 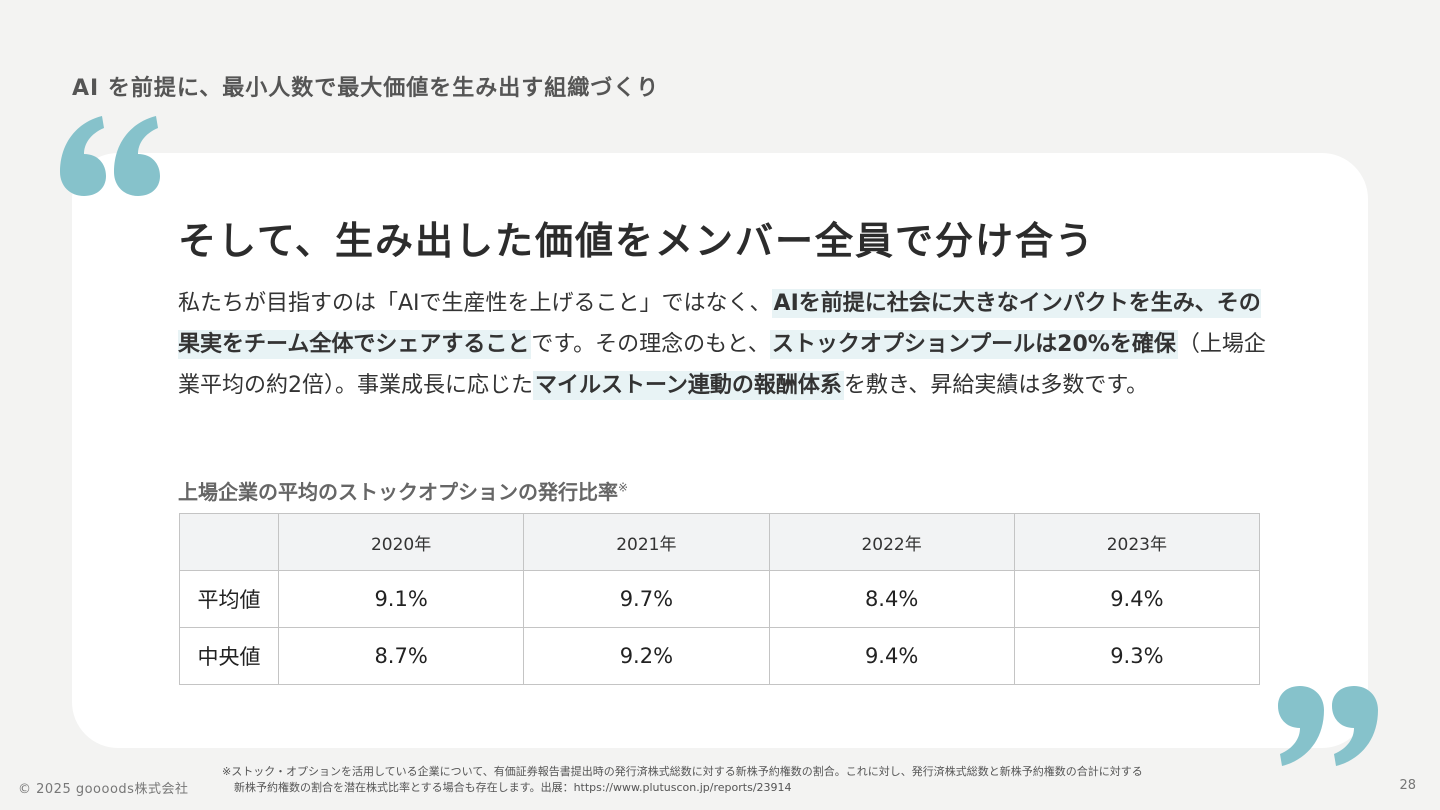 I want to click on table-row: 平均値 9.1% 9.7% 8.4% 9.4%, so click(x=720, y=599).